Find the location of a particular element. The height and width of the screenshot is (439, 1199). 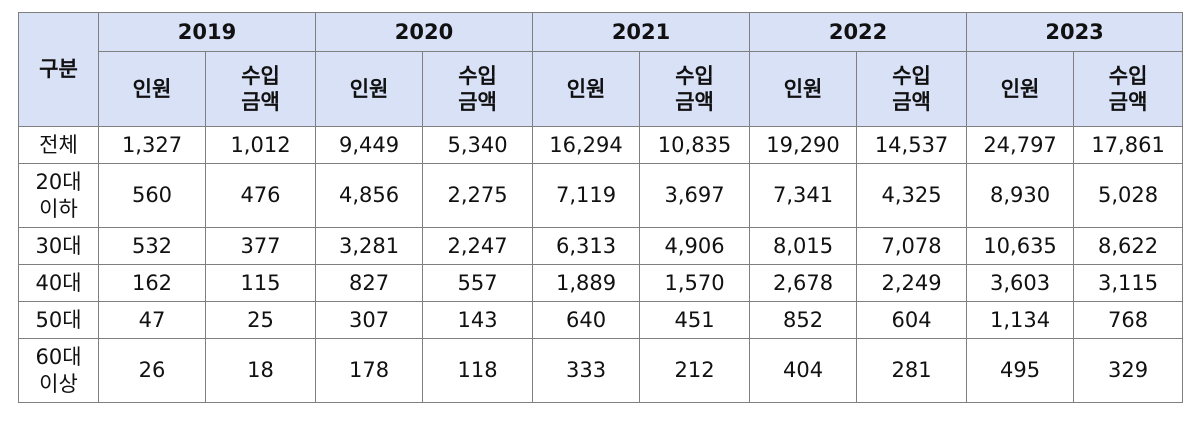

table-cell: 19,290 is located at coordinates (803, 145).